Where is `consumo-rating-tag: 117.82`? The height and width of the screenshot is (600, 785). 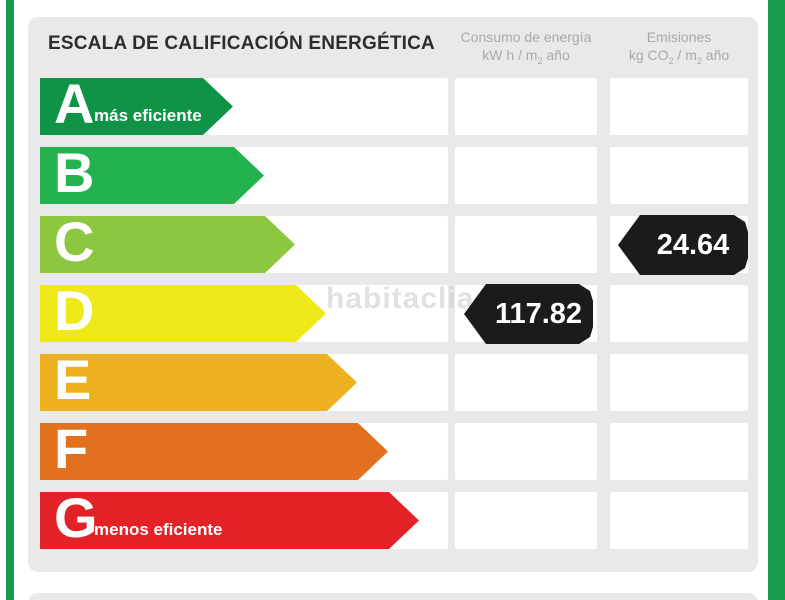
consumo-rating-tag: 117.82 is located at coordinates (528, 314).